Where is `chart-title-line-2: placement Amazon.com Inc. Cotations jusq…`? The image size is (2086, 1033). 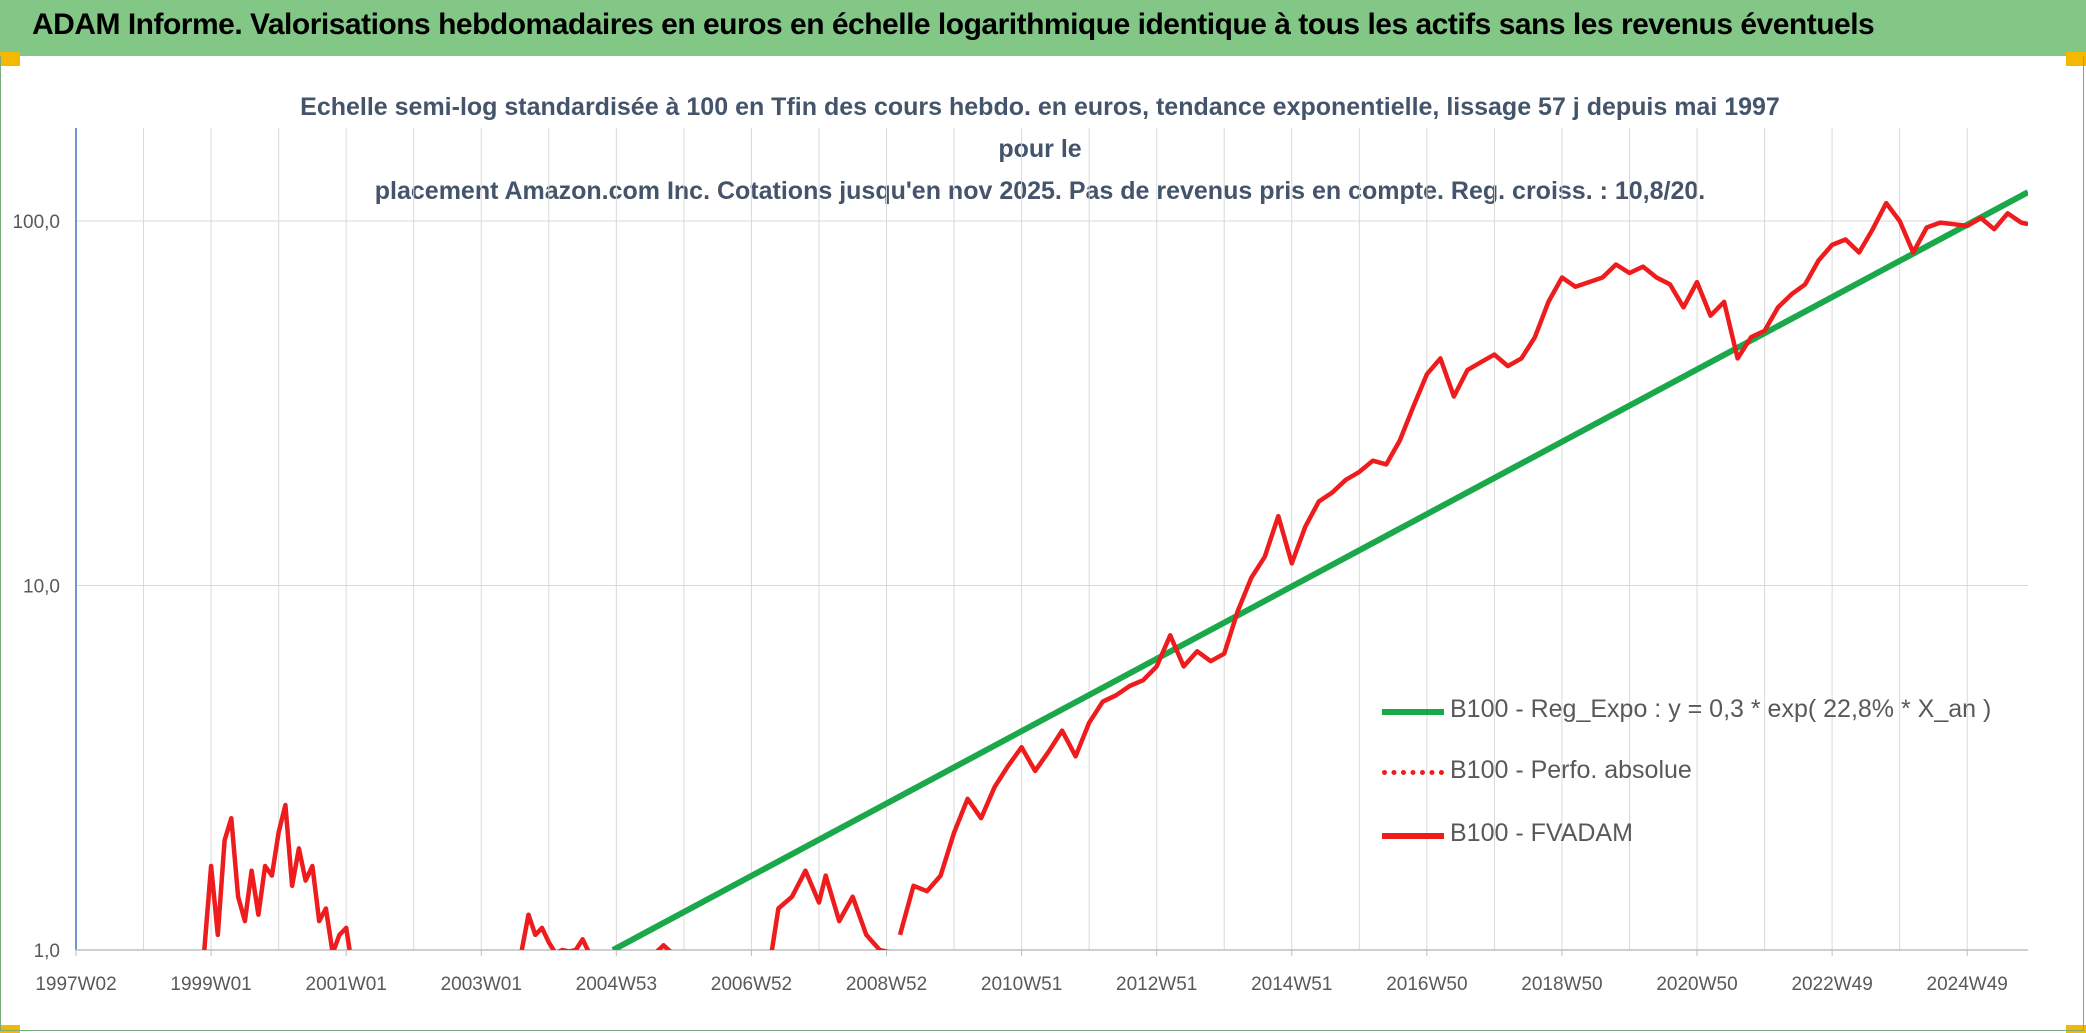 chart-title-line-2: placement Amazon.com Inc. Cotations jusq… is located at coordinates (1040, 191).